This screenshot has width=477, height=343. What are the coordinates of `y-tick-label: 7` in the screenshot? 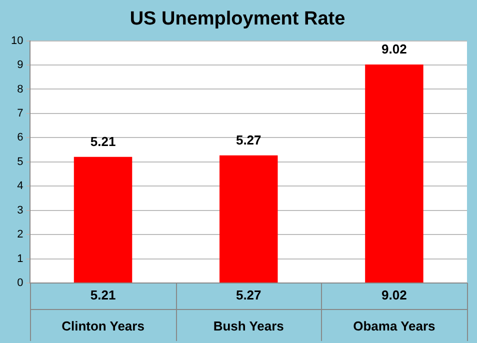 It's located at (20, 113).